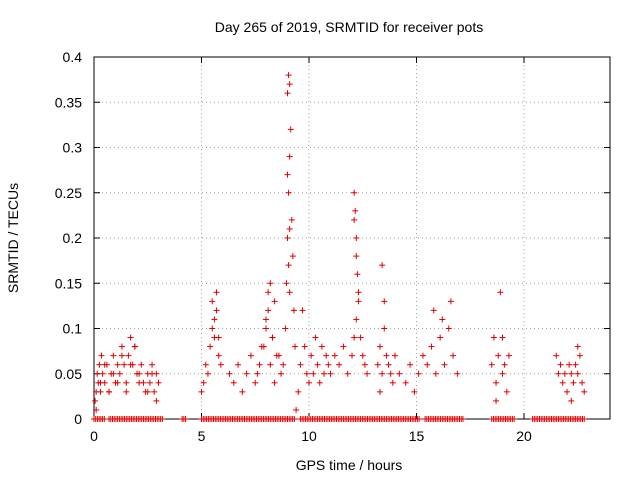 The image size is (640, 480). Describe the element at coordinates (311, 436) in the screenshot. I see `x-tick-labels: 0 5 10 15 20` at that location.